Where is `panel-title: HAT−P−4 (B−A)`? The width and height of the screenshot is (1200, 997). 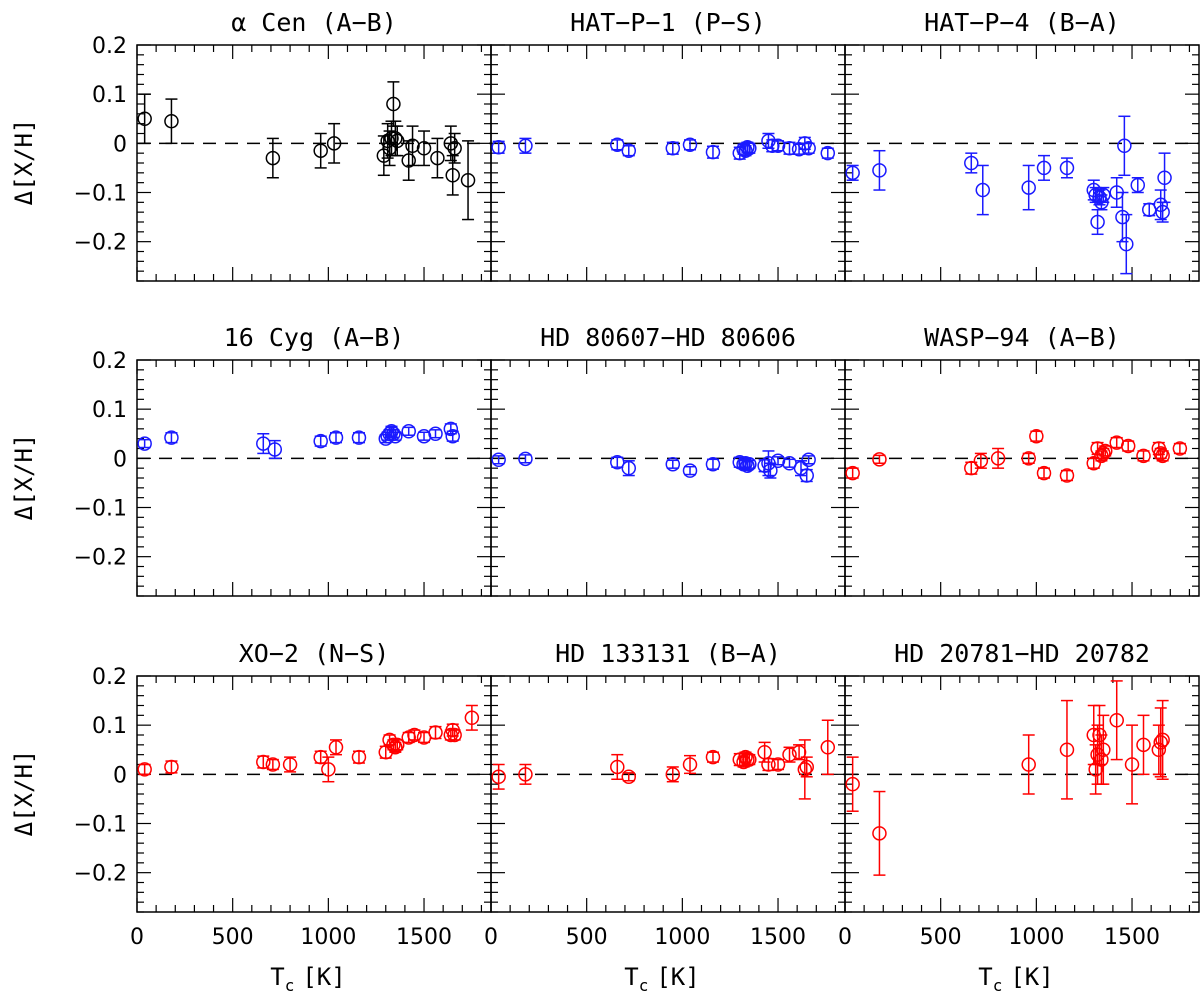
panel-title: HAT−P−4 (B−A) is located at coordinates (1022, 22).